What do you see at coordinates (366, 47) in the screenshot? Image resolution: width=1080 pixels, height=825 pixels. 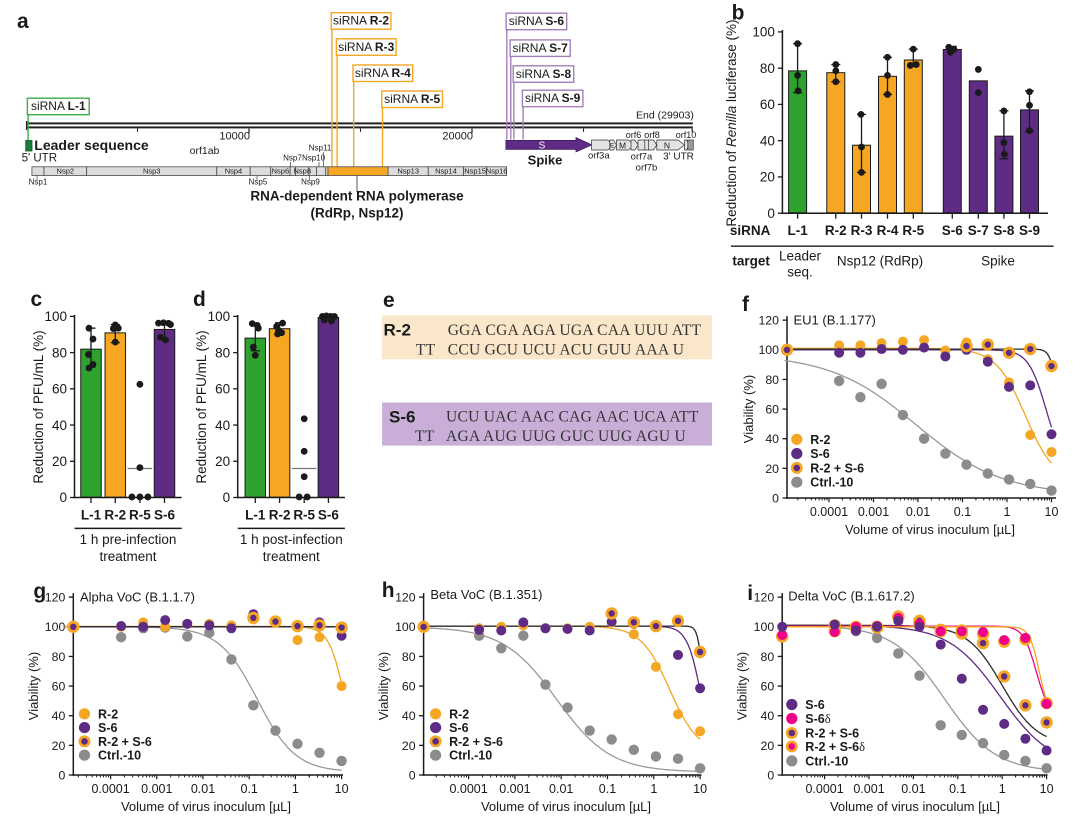 I see `svg-text: siRNA R-3` at bounding box center [366, 47].